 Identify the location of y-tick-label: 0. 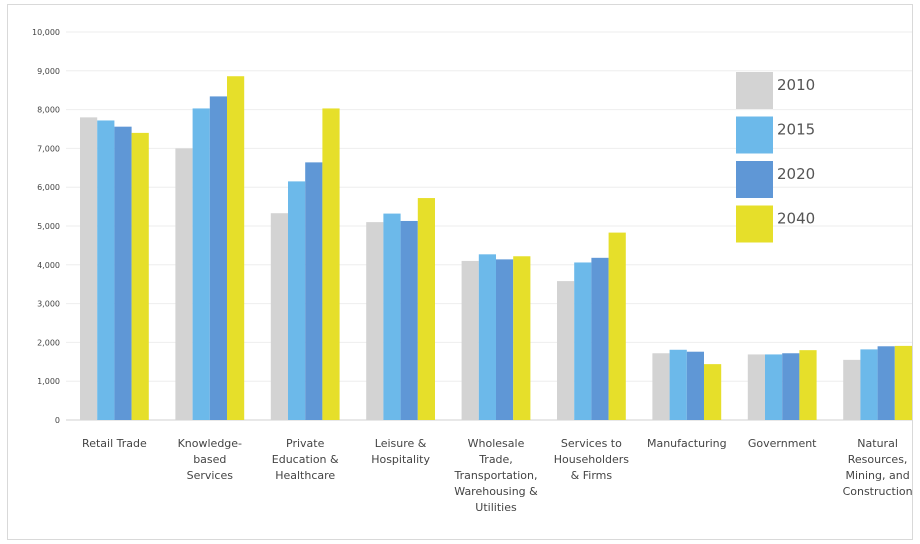
(57, 420).